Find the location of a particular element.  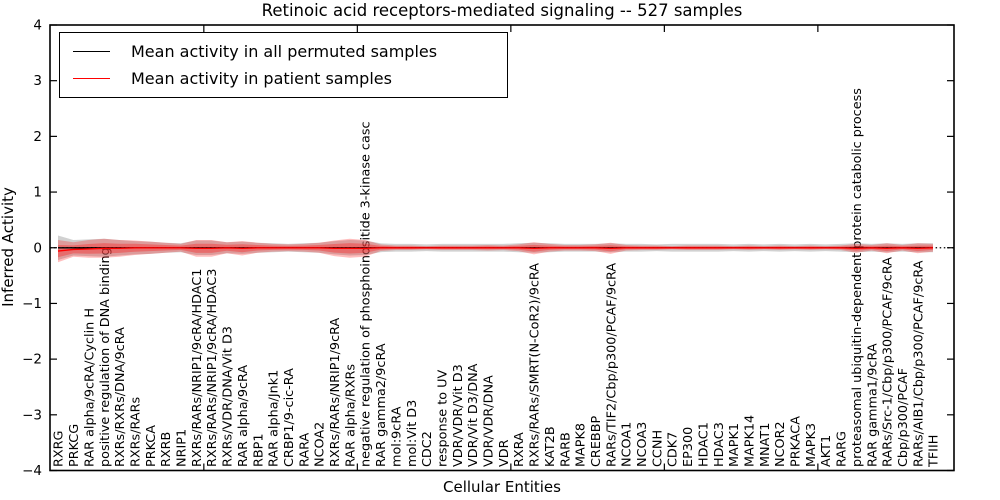

x-category-label: RAR gamma1/9cRA is located at coordinates (872, 405).